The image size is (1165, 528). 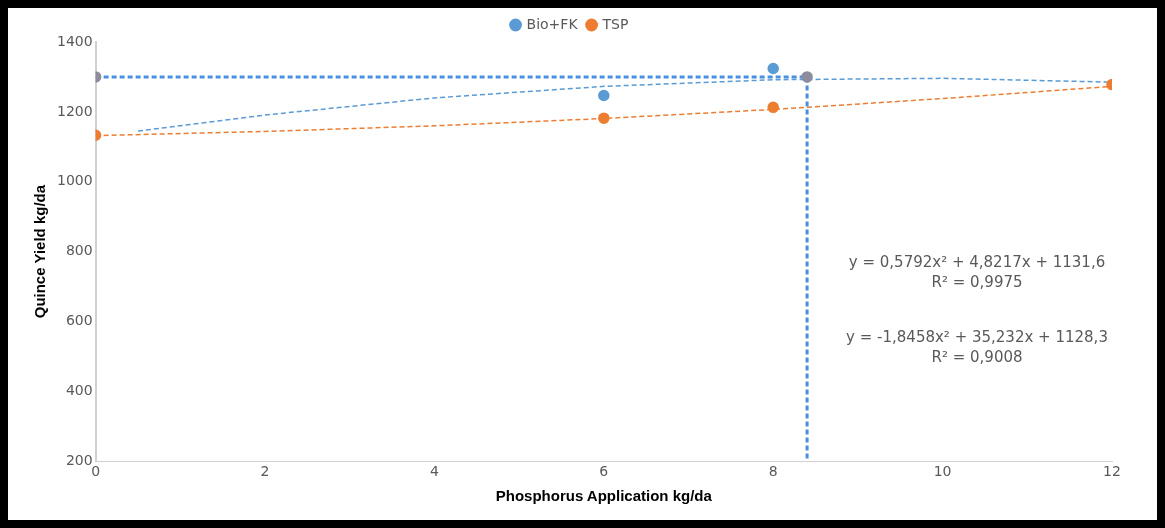 I want to click on x-tick-label: 6, so click(x=604, y=471).